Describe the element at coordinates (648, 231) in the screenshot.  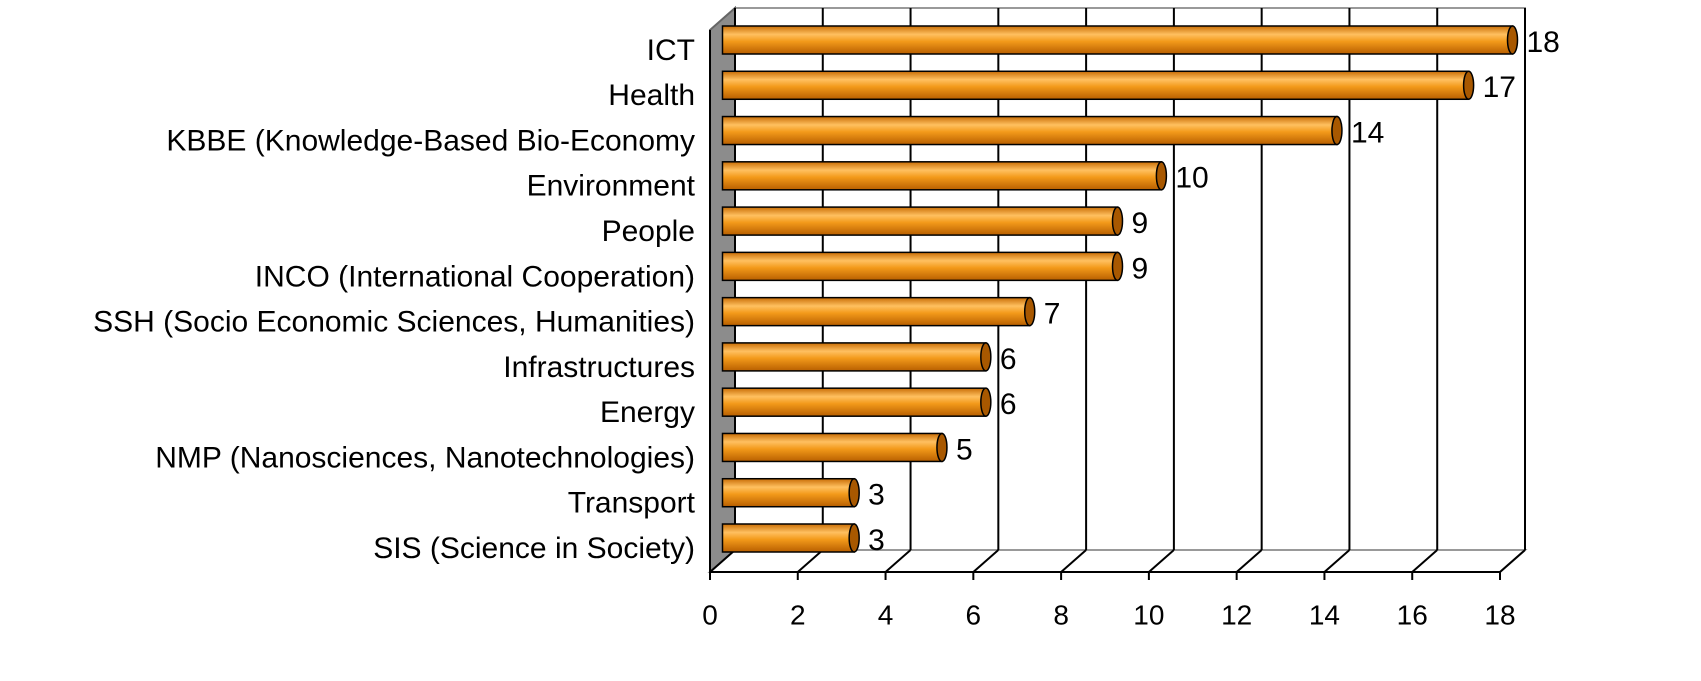
I see `y-tick-label: People` at that location.